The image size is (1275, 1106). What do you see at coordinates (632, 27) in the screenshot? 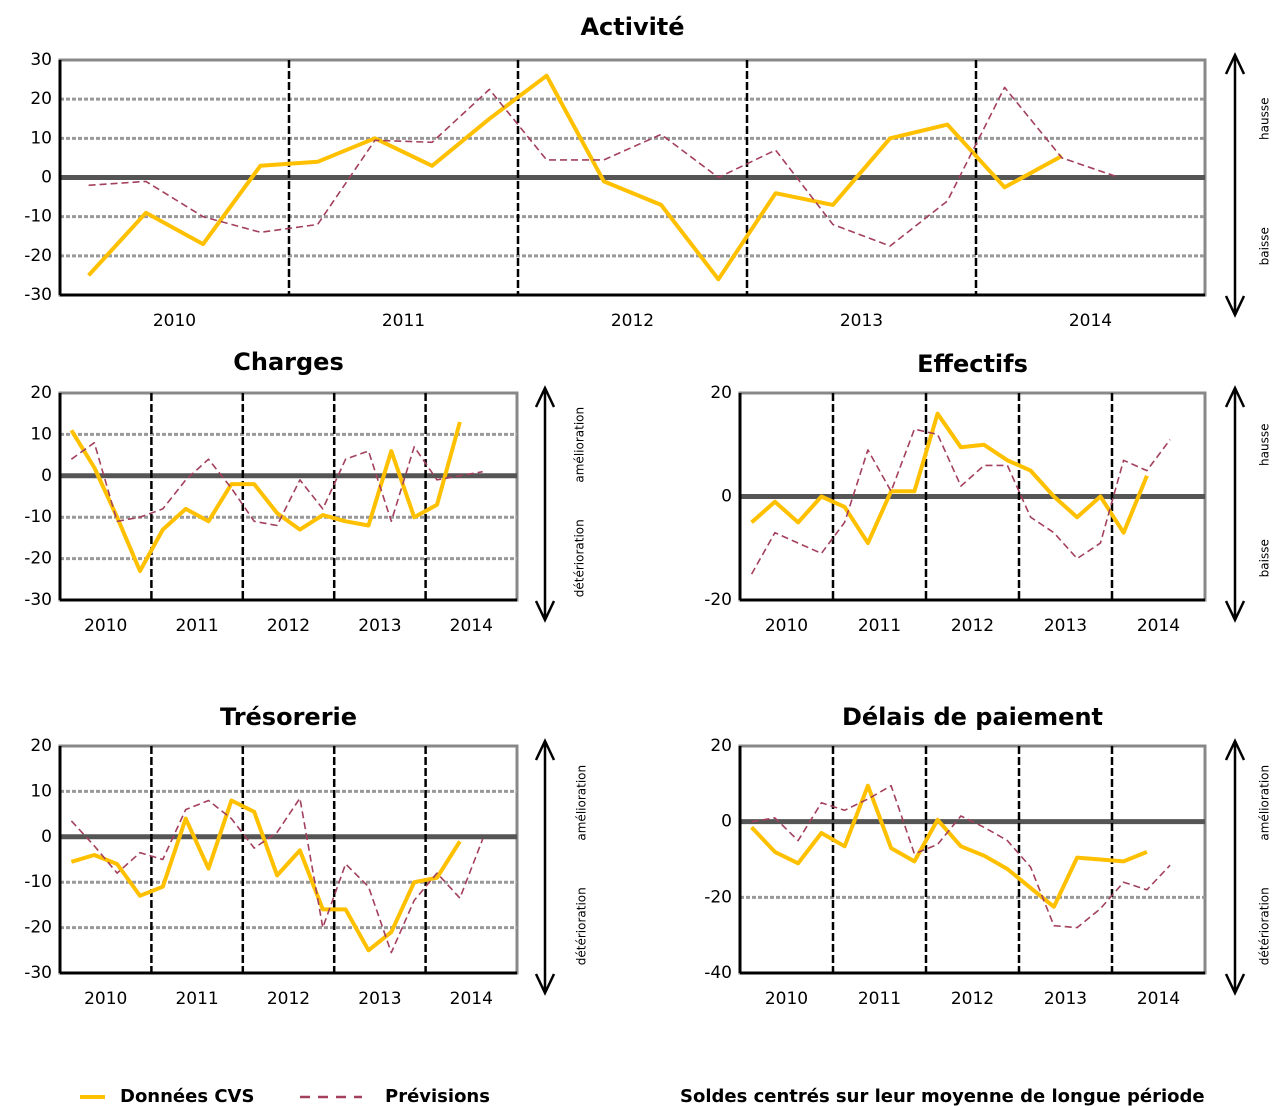
I see `chart-title: Activité` at bounding box center [632, 27].